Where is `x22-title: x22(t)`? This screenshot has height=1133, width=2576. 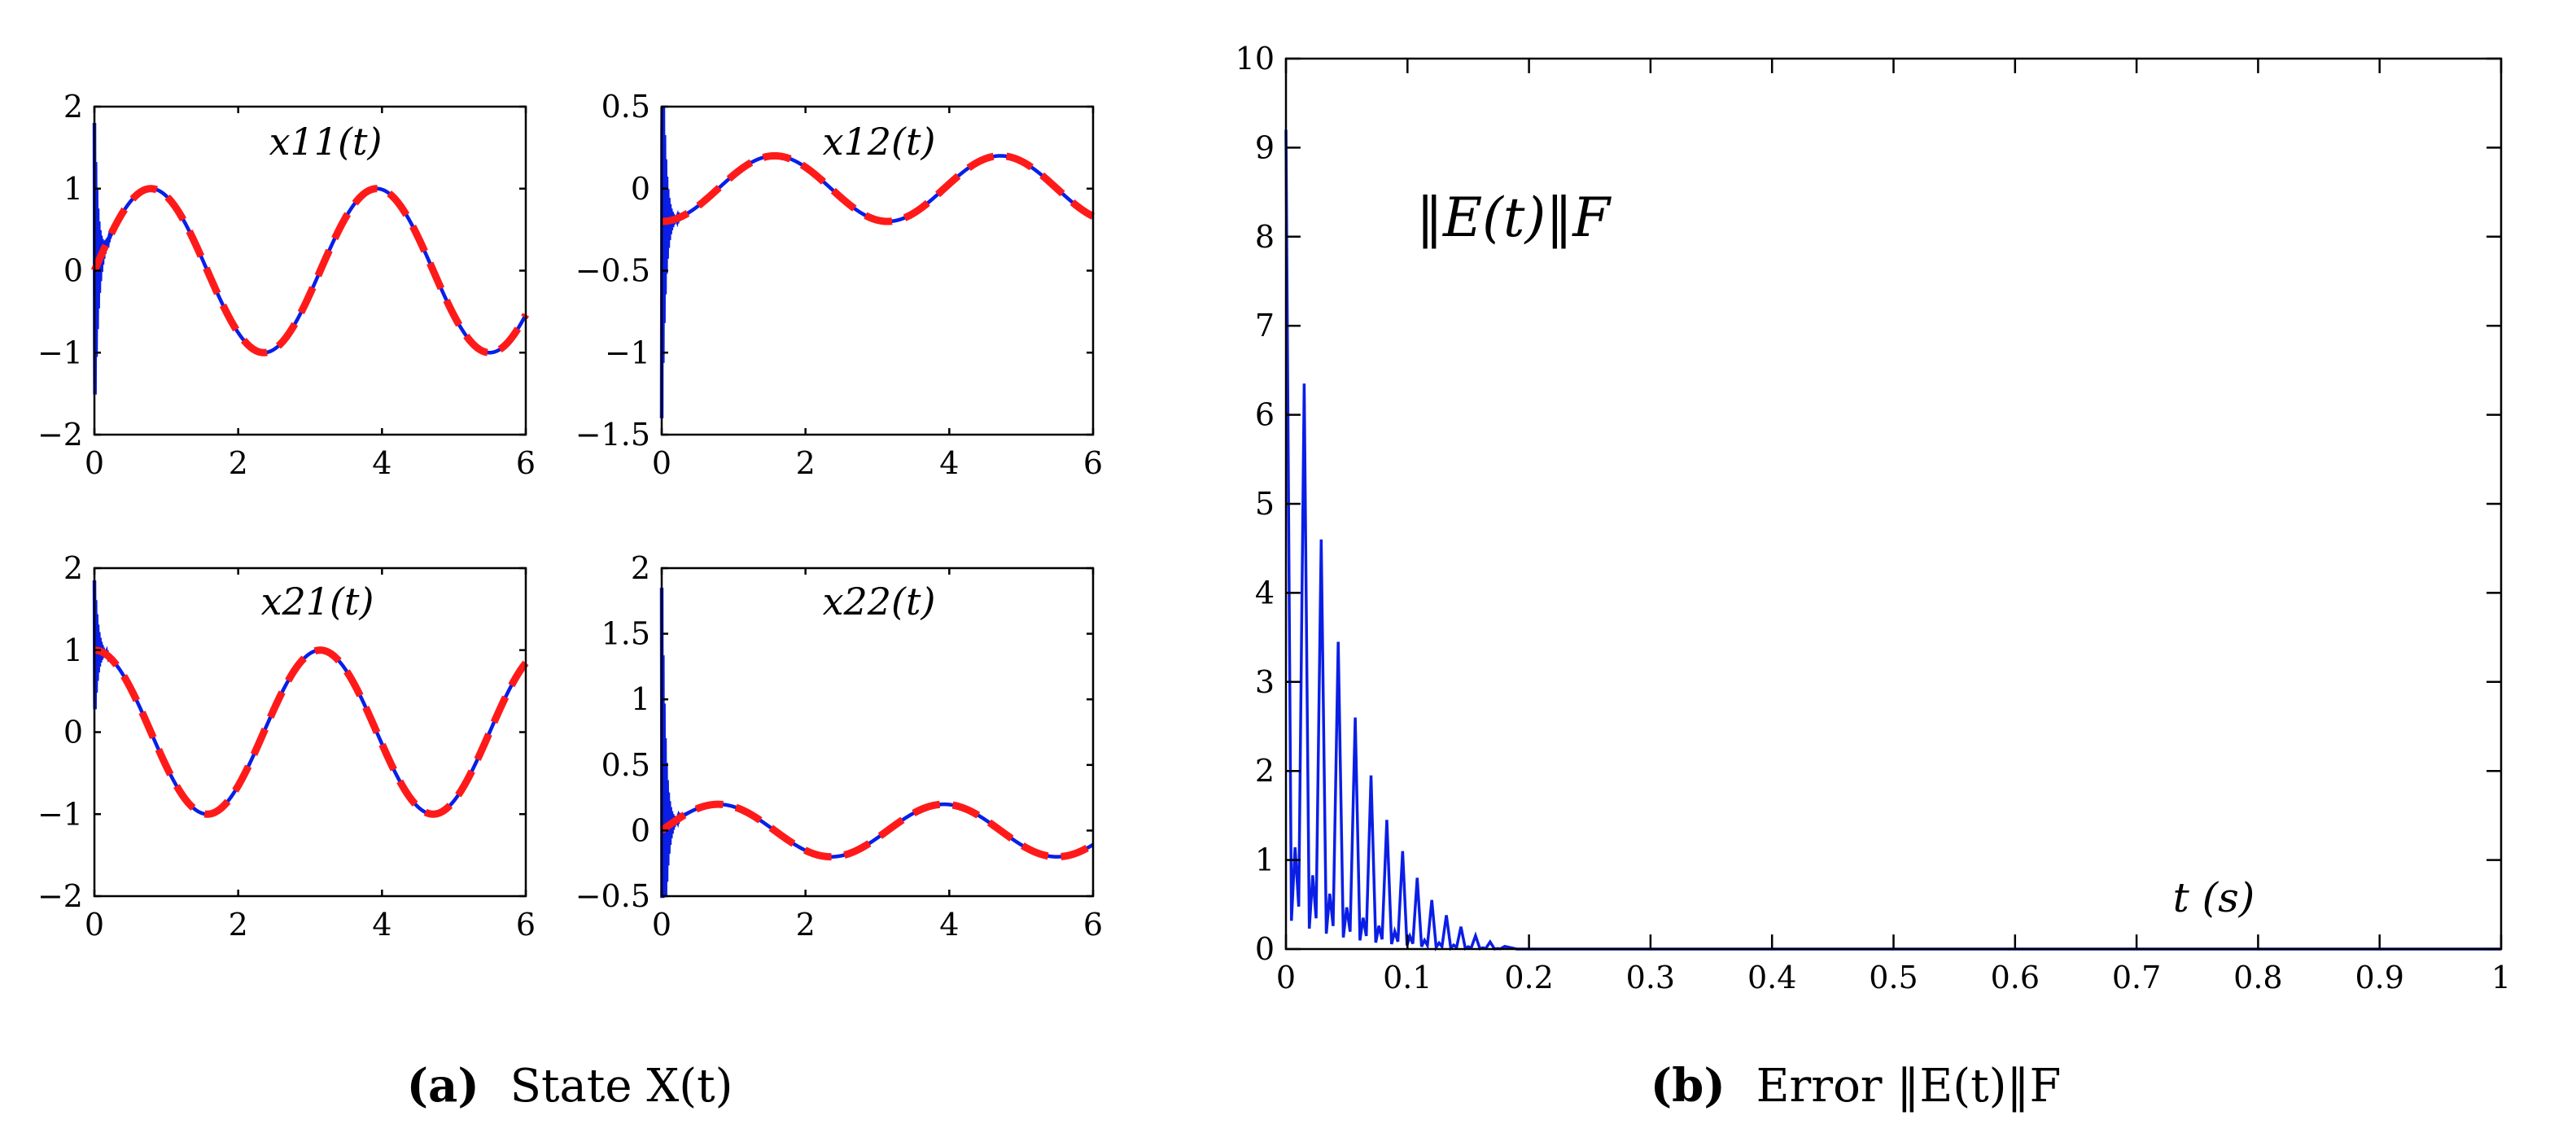
x22-title: x22(t) is located at coordinates (880, 601).